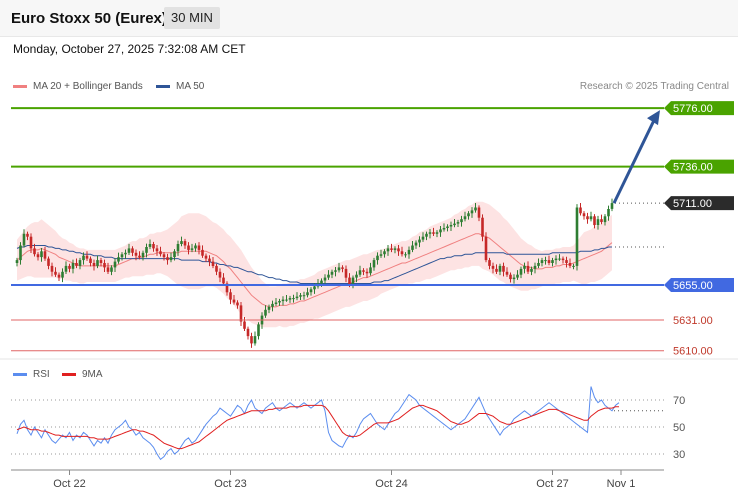  I want to click on rsi-legend-label: RSI, so click(41, 374).